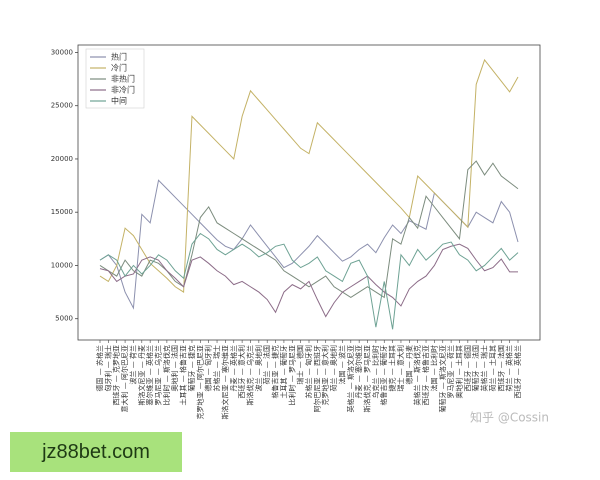 This screenshot has width=600, height=480. I want to click on x-tick-label: 荷兰 — 法国, so click(266, 364).